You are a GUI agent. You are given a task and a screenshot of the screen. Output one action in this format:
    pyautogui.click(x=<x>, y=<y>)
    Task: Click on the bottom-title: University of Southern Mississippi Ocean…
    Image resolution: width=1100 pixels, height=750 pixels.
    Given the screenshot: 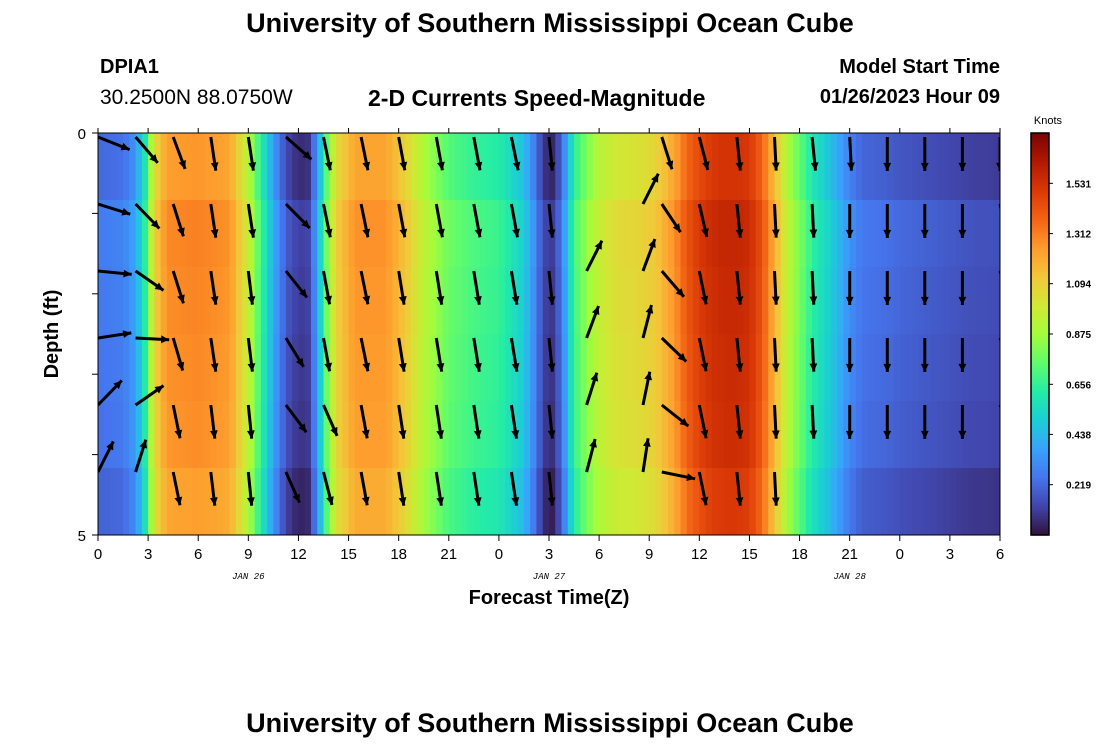 What is the action you would take?
    pyautogui.click(x=550, y=723)
    